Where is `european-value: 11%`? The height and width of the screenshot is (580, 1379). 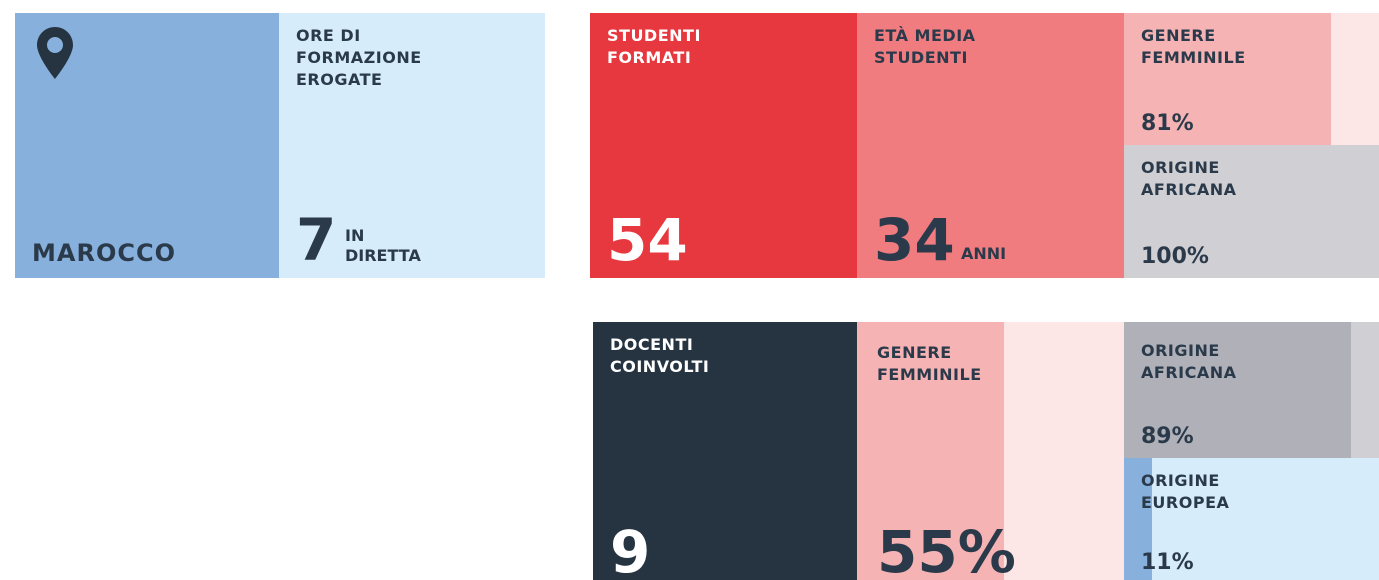 european-value: 11% is located at coordinates (1167, 562).